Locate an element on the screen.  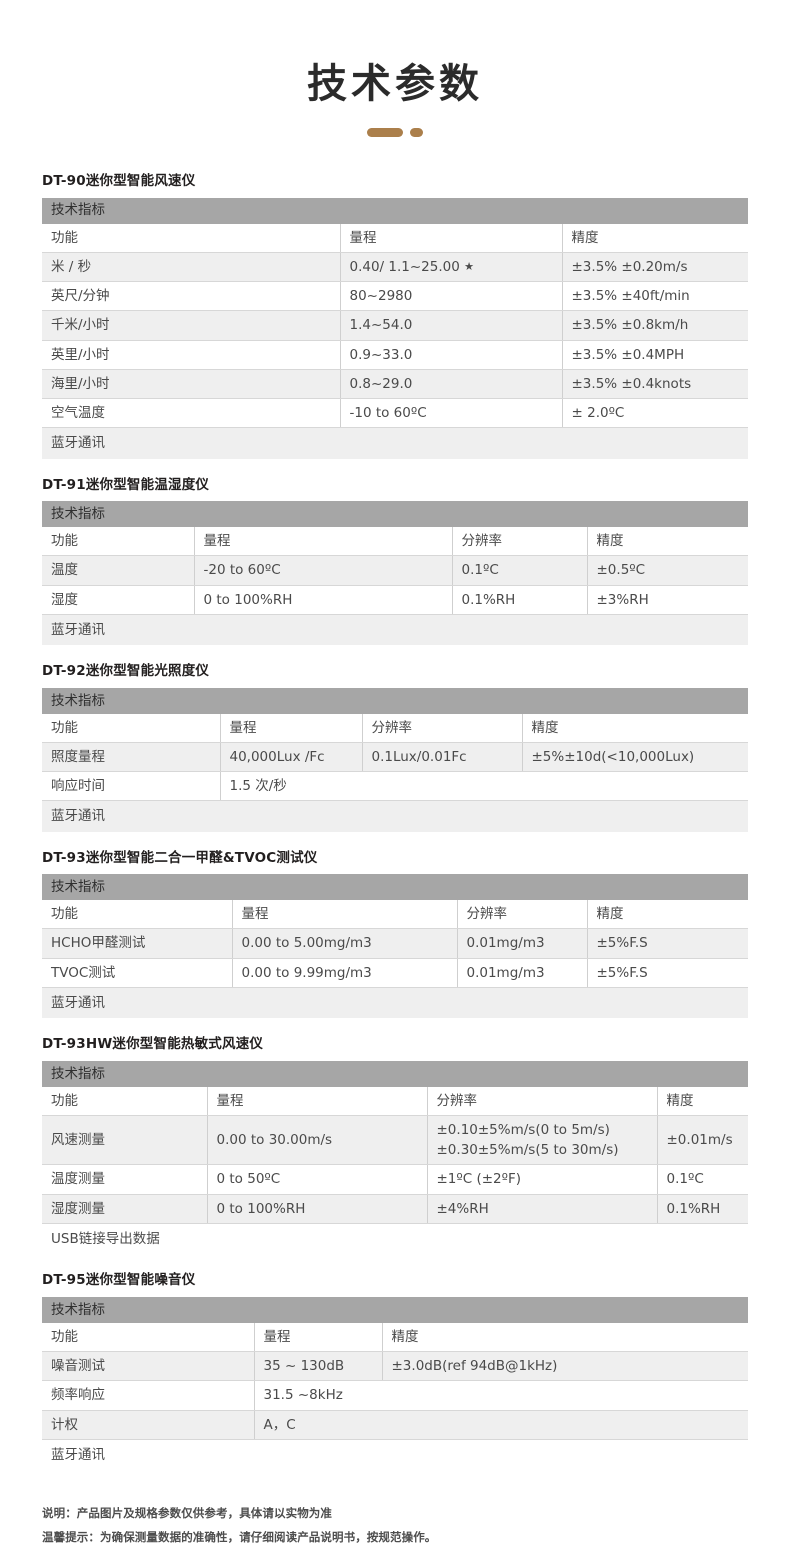
row-label: 湿度测量 is located at coordinates (124, 1209).